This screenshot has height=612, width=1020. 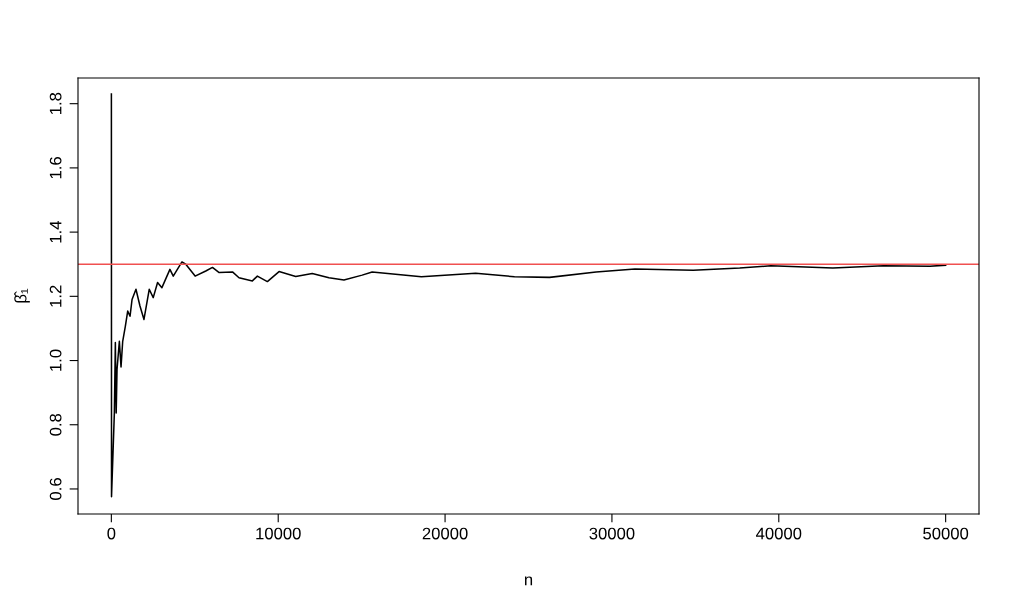 What do you see at coordinates (55, 296) in the screenshot?
I see `y-tick-label: 1.2` at bounding box center [55, 296].